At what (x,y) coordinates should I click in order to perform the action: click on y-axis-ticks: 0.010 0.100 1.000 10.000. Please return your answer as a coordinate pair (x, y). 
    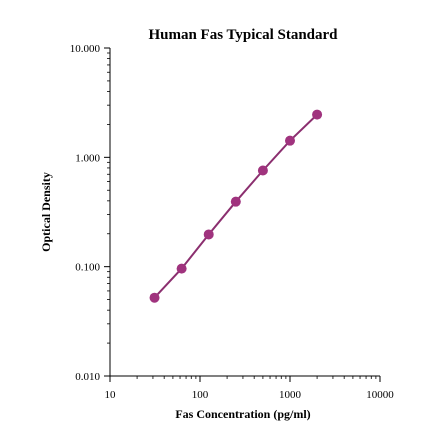
    Looking at the image, I should click on (90, 213).